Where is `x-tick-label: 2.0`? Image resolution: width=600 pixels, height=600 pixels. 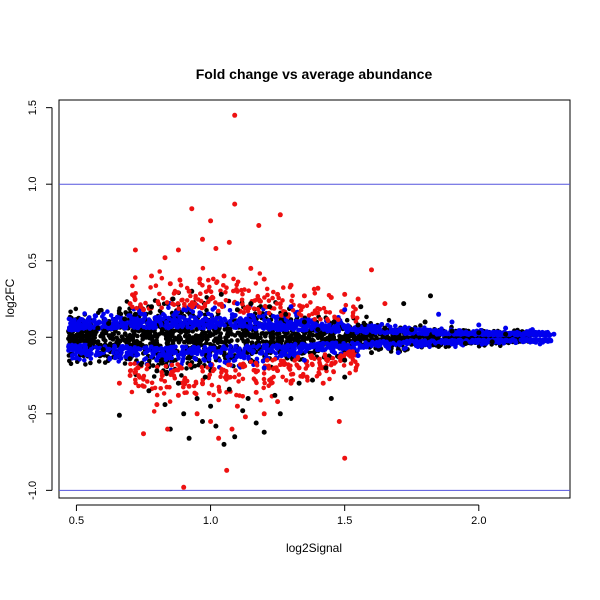 x-tick-label: 2.0 is located at coordinates (478, 521).